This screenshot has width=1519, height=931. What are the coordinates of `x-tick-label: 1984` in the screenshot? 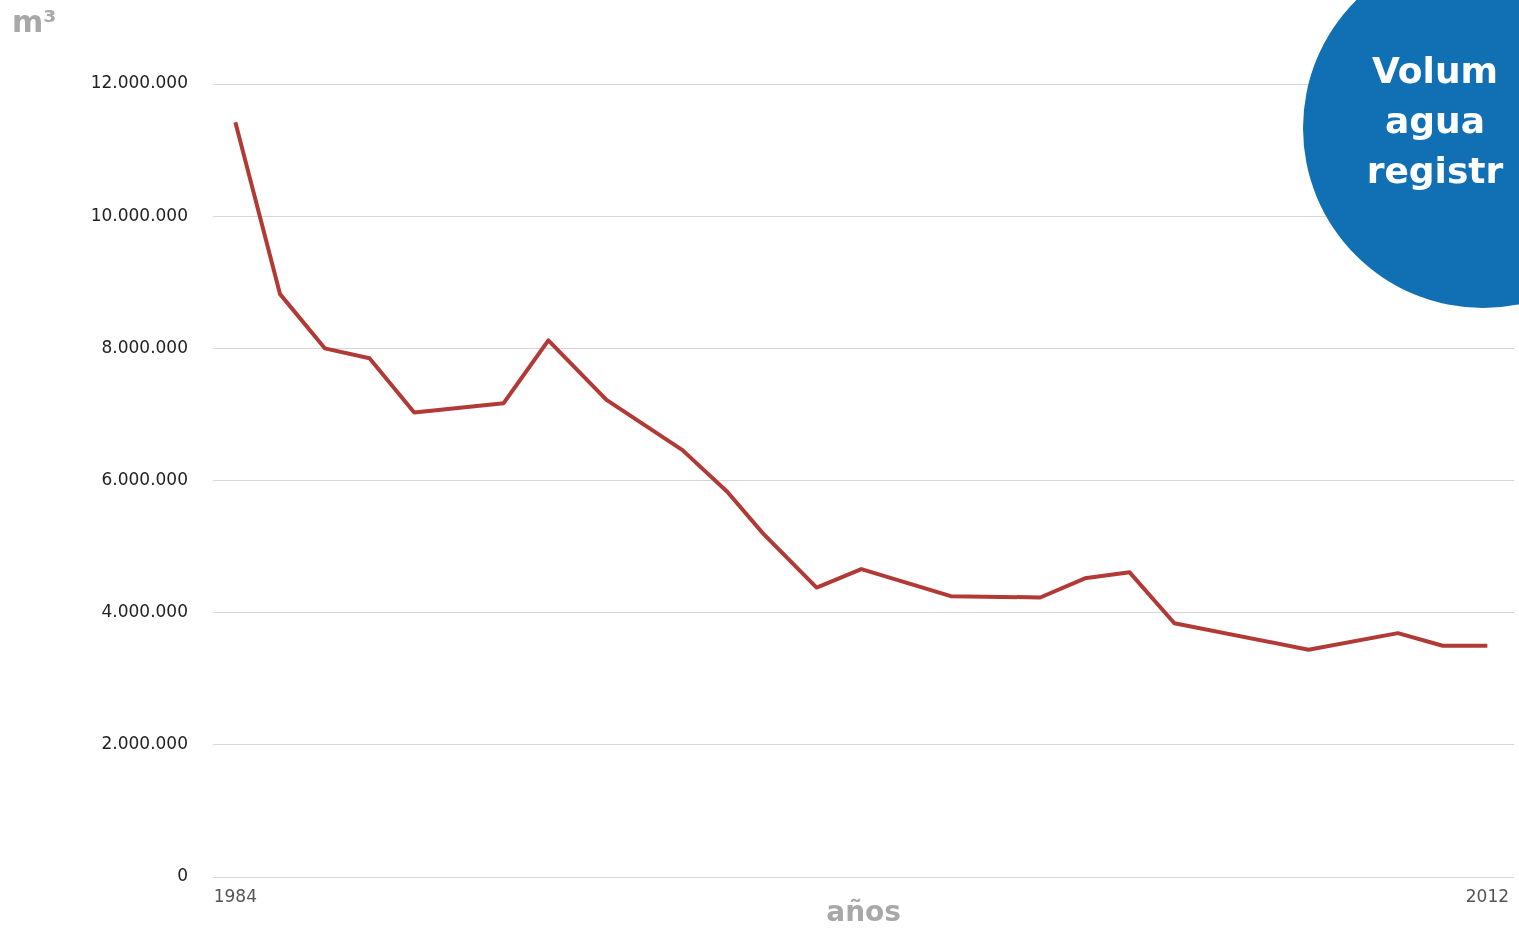 It's located at (235, 895).